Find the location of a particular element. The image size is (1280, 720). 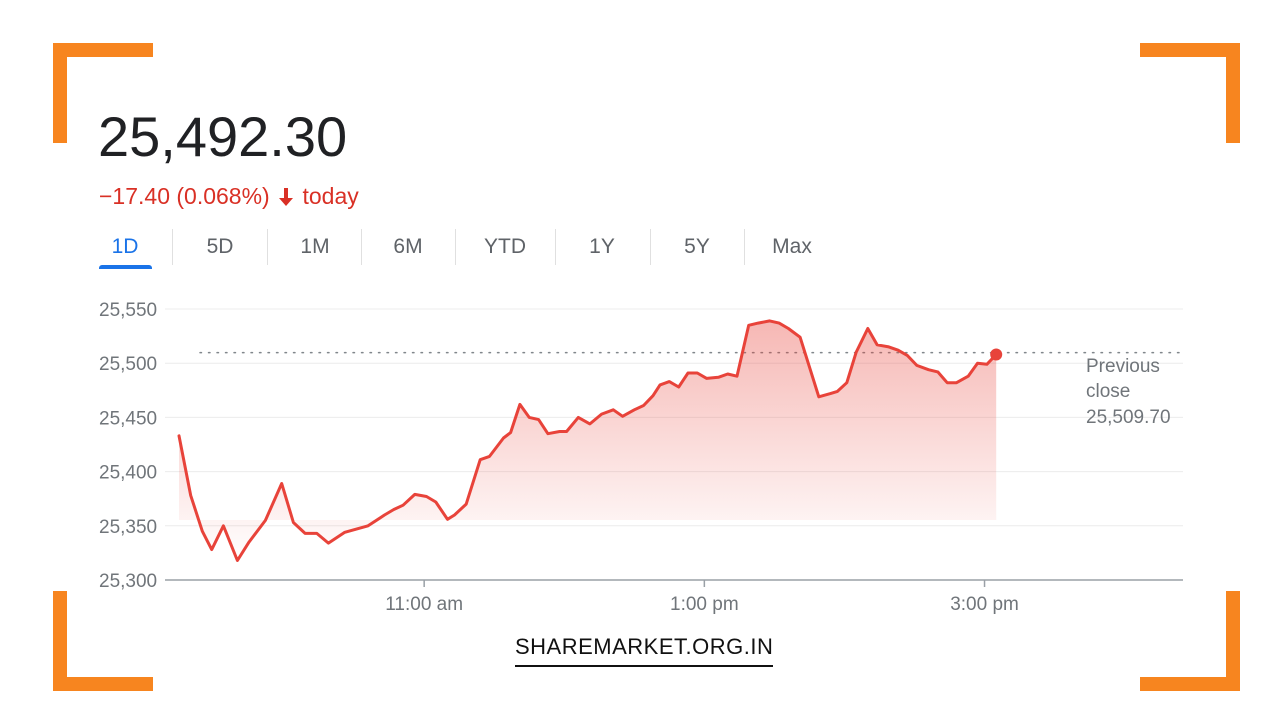

tab-ytd: YTD is located at coordinates (505, 246).